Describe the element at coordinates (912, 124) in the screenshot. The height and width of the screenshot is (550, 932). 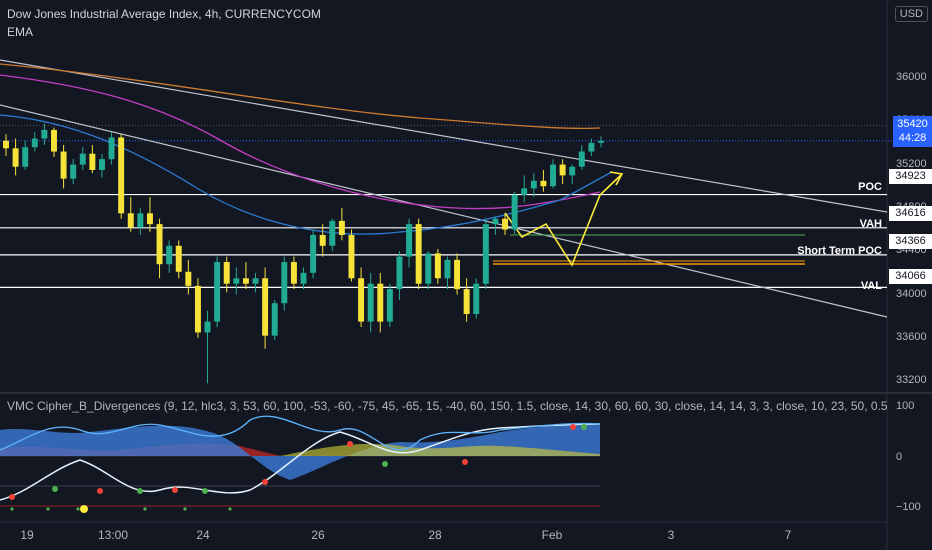
I see `last-price: 35420` at that location.